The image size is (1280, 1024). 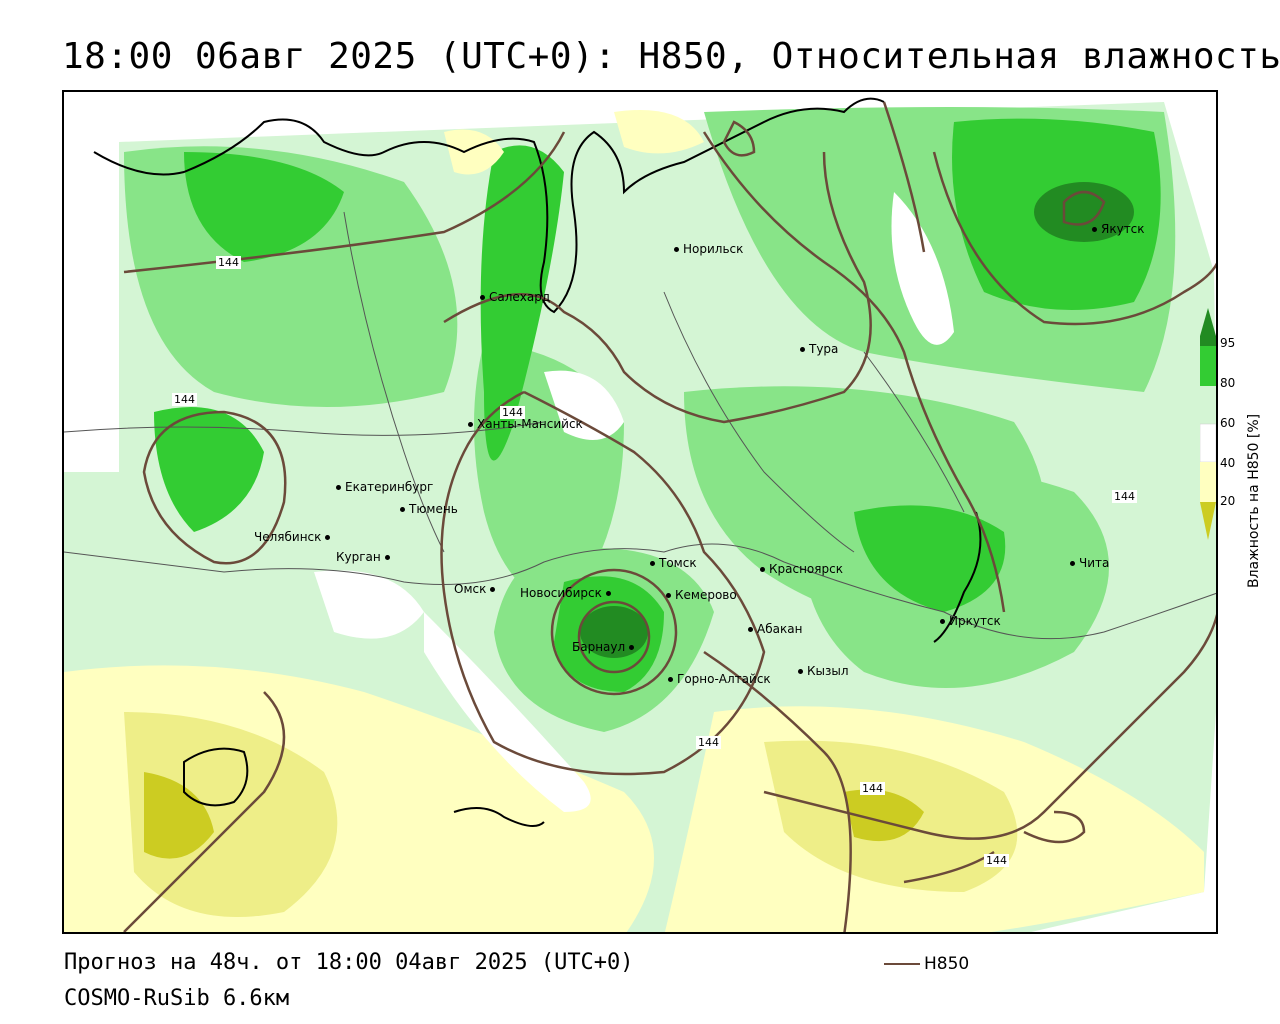 I want to click on city-irkutsk: Иркутск, so click(x=970, y=621).